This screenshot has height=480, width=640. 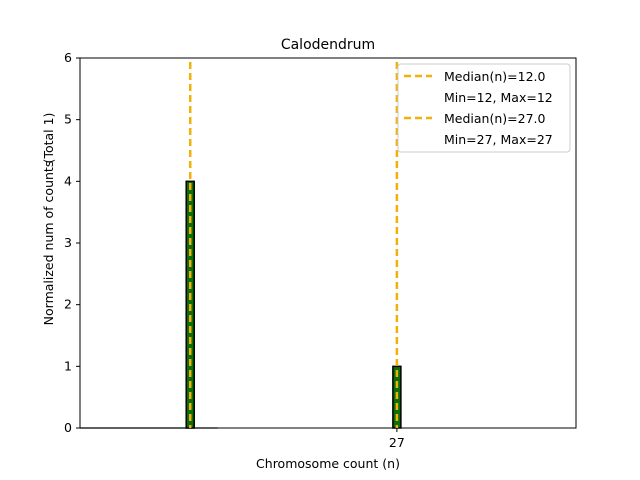 What do you see at coordinates (48, 138) in the screenshot?
I see `y-axis-label-note: (Total 1)` at bounding box center [48, 138].